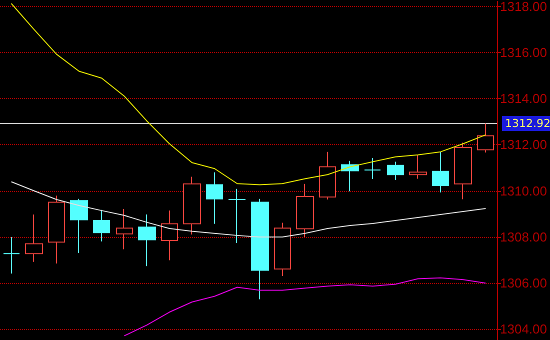 Image resolution: width=550 pixels, height=340 pixels. What do you see at coordinates (523, 190) in the screenshot?
I see `y-tick-label: 1310.00` at bounding box center [523, 190].